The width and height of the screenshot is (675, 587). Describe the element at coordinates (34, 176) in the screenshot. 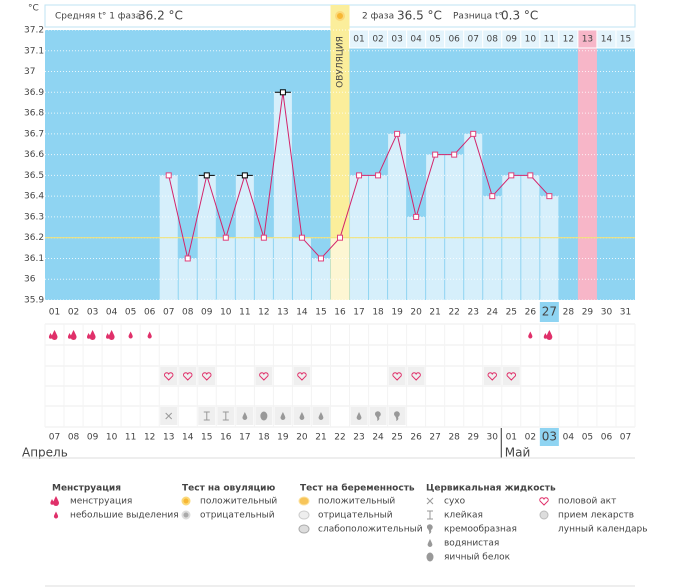

I see `y-tick-label: 36.5` at that location.